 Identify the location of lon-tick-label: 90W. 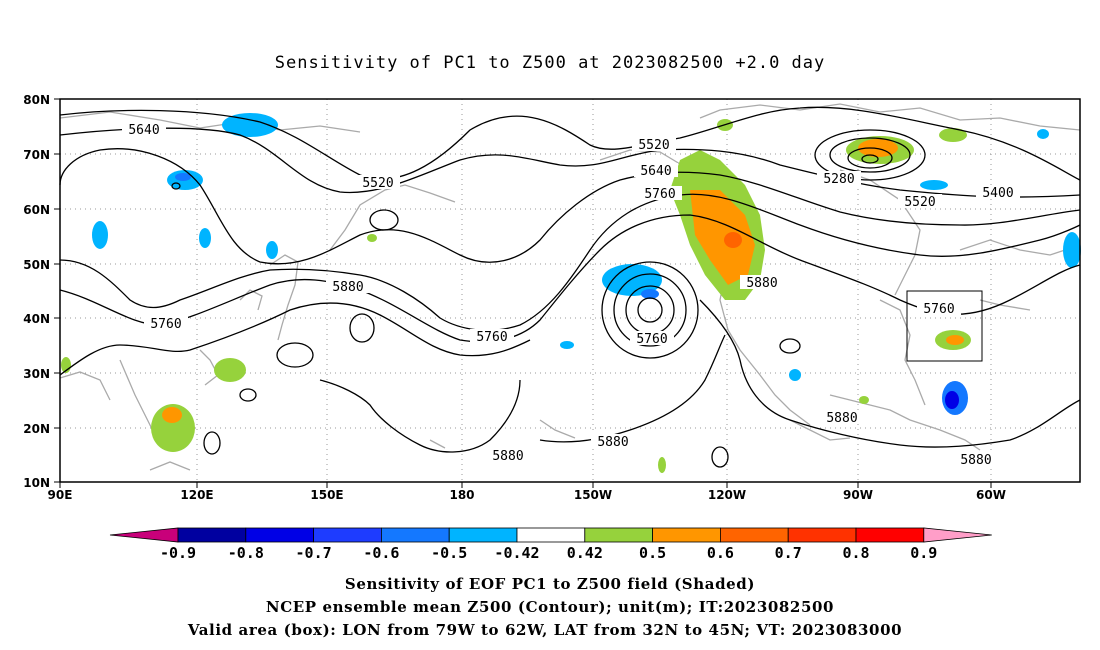
(858, 495).